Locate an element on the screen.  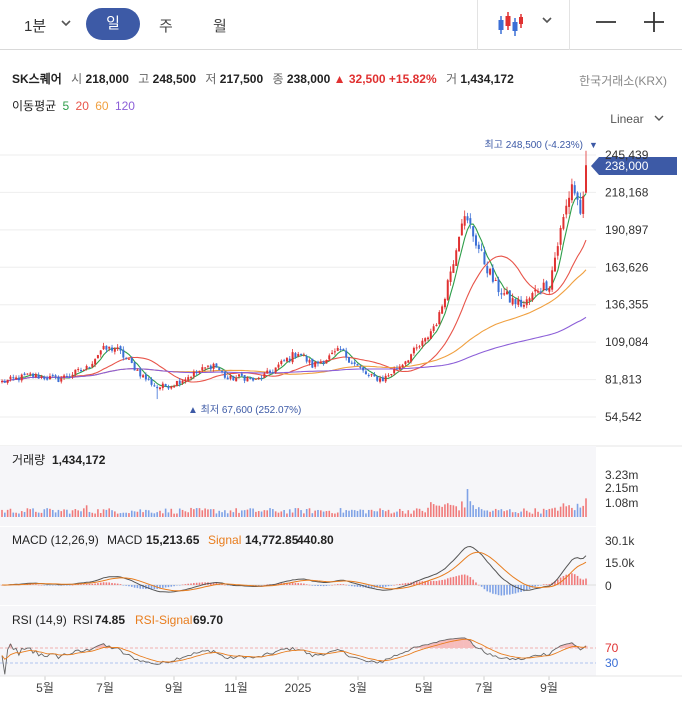
rsi-value: 74.85 is located at coordinates (110, 620).